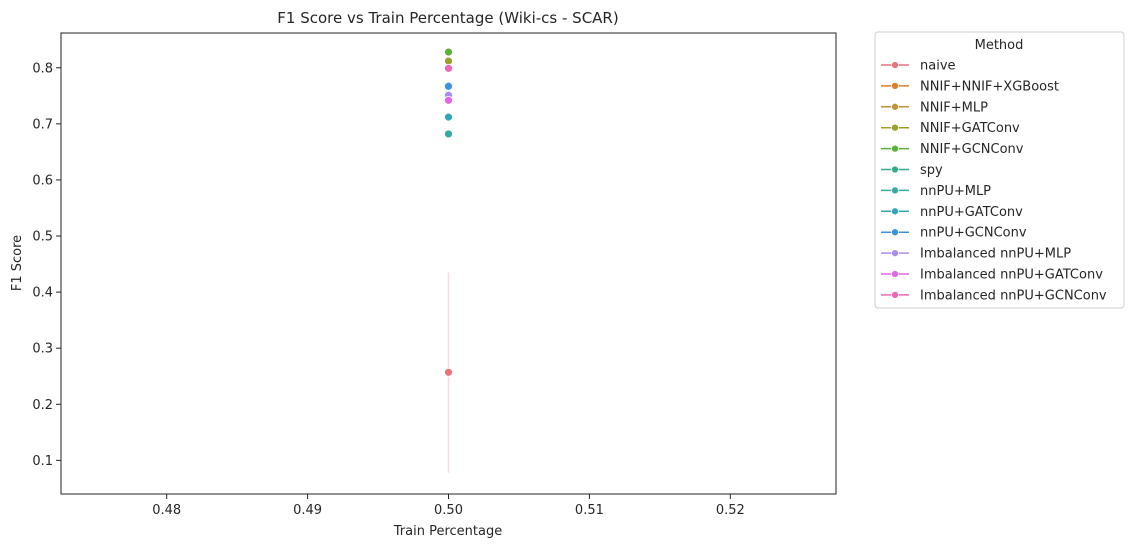  Describe the element at coordinates (971, 212) in the screenshot. I see `legend-label: nnPU+GATConv` at that location.